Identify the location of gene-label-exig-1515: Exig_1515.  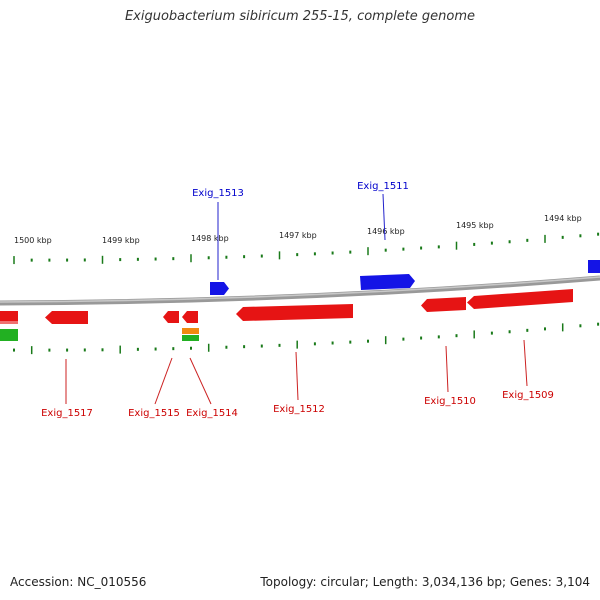
(154, 413).